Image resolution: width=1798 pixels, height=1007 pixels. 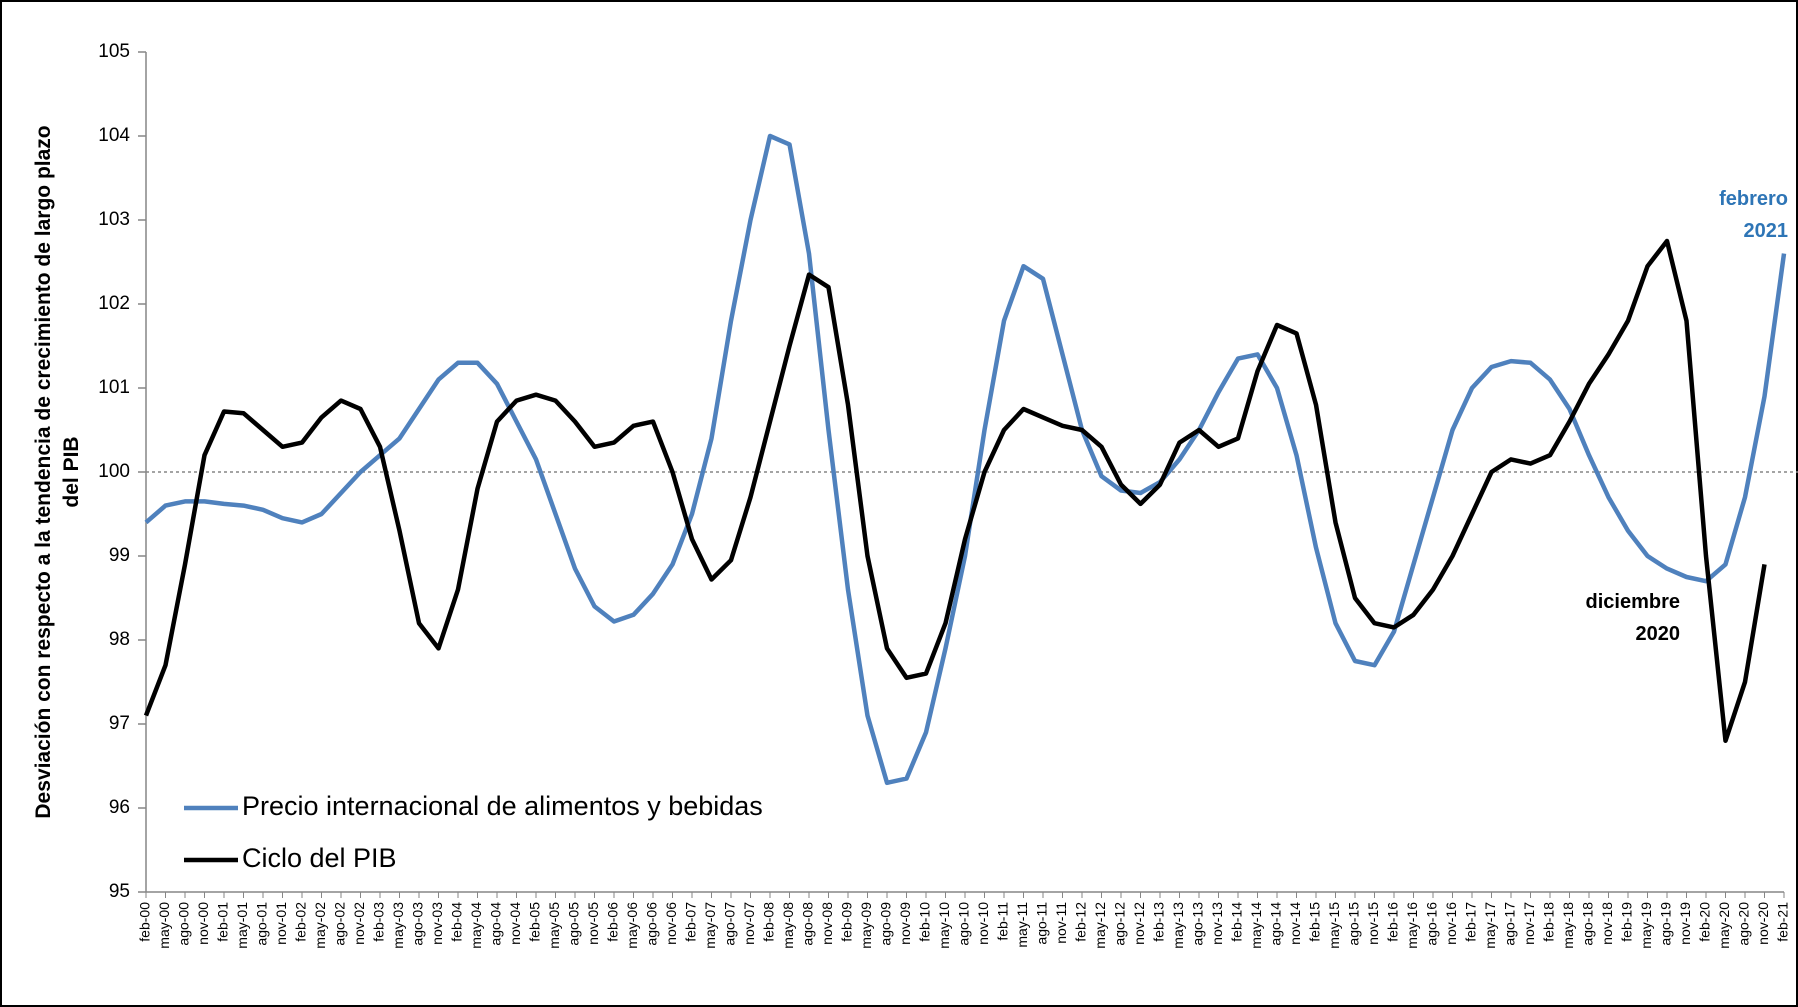 What do you see at coordinates (1334, 925) in the screenshot?
I see `x-tick-label: may-15` at bounding box center [1334, 925].